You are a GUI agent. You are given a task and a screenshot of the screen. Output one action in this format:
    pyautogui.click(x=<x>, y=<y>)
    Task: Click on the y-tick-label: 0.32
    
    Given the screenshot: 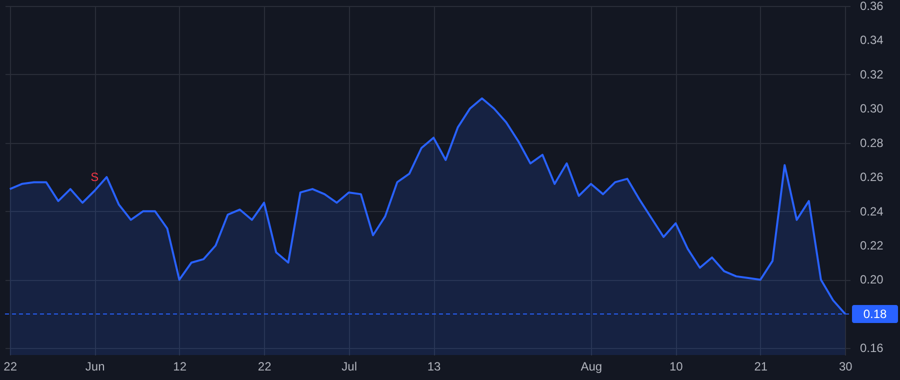 What is the action you would take?
    pyautogui.click(x=872, y=74)
    